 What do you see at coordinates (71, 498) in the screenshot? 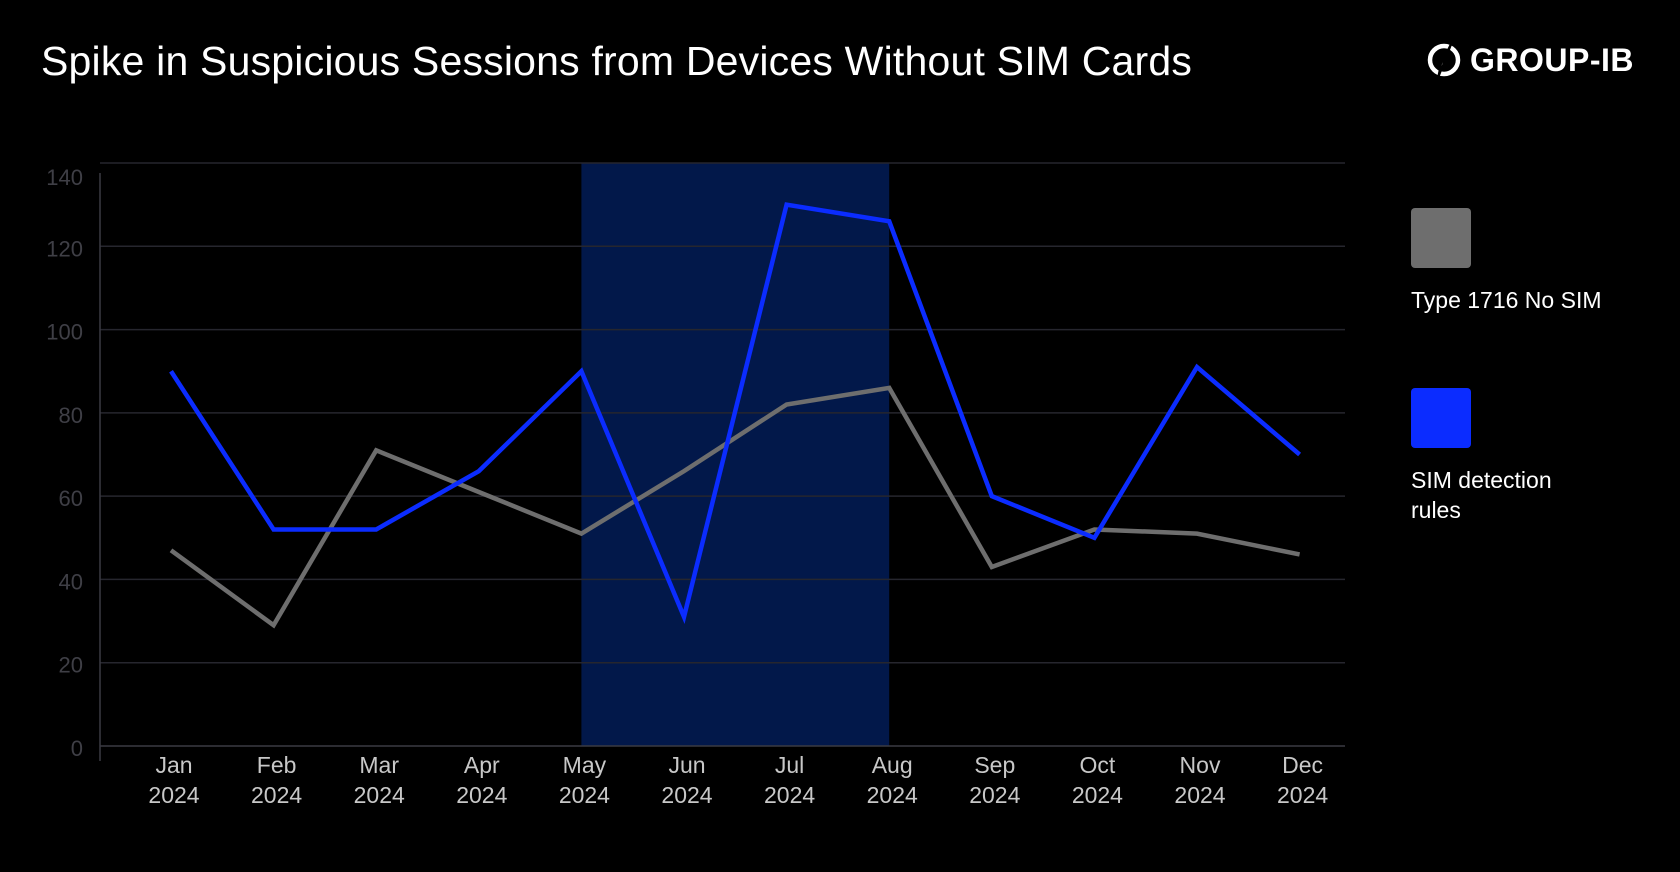
I see `y-tick-label: 60` at bounding box center [71, 498].